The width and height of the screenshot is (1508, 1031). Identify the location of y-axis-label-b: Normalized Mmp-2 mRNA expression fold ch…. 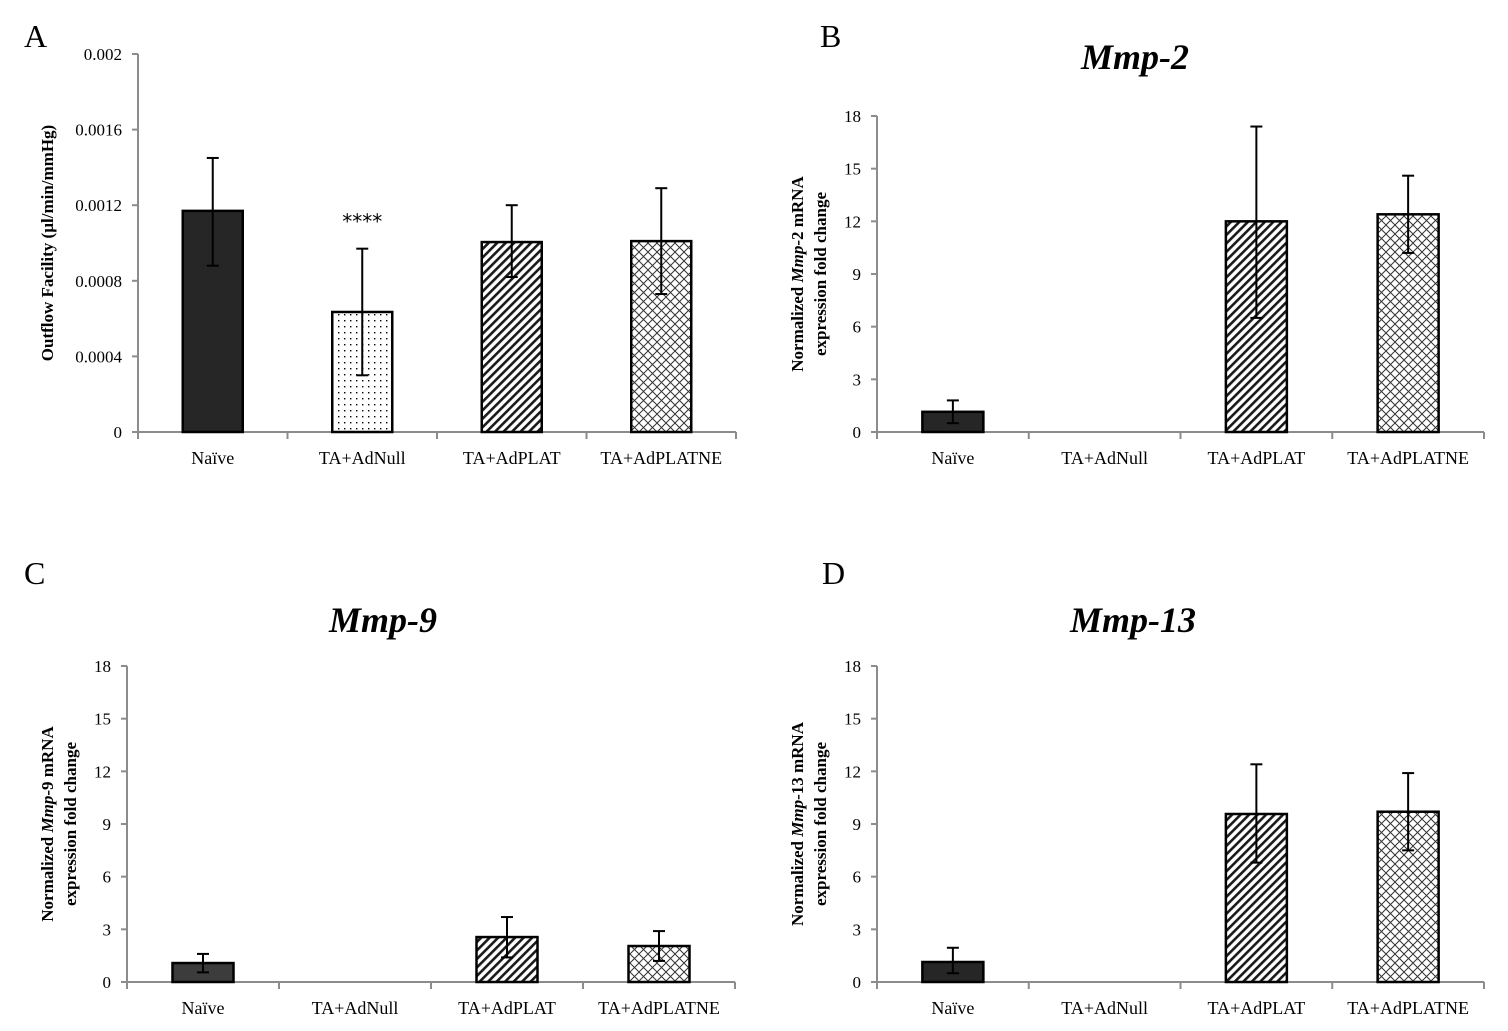
(809, 274).